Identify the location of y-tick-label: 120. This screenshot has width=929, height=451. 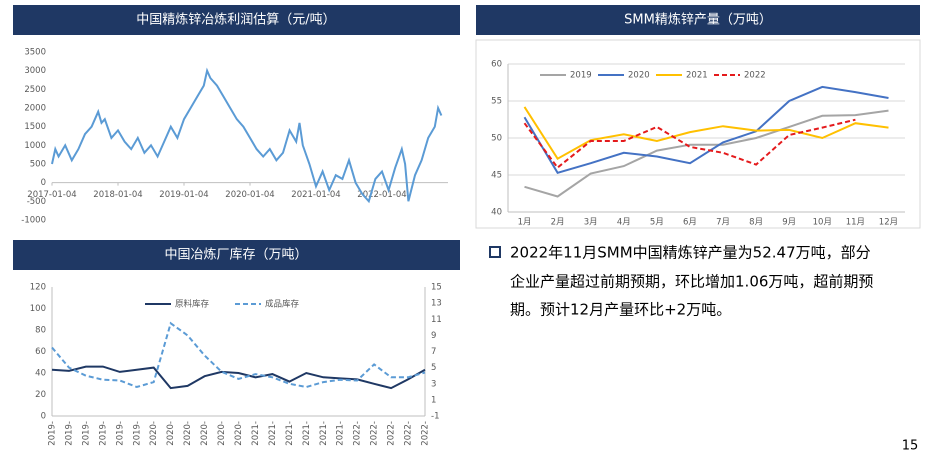
(38, 288).